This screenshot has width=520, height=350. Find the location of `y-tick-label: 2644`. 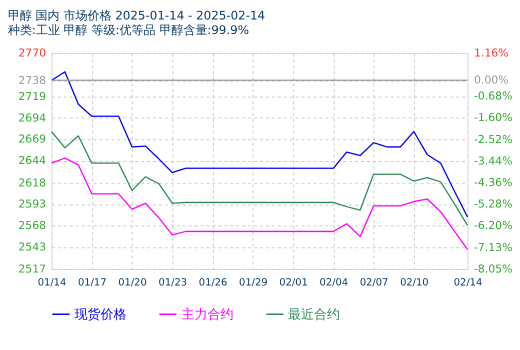

y-tick-label: 2644 is located at coordinates (32, 161).